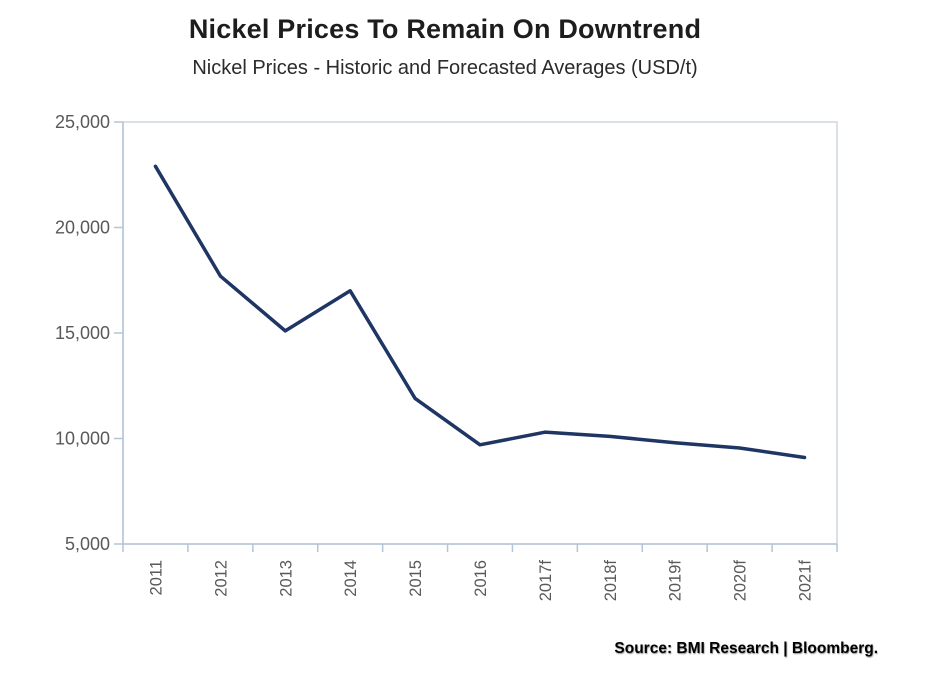 This screenshot has height=684, width=926. I want to click on x-tick-label: 2021f, so click(806, 581).